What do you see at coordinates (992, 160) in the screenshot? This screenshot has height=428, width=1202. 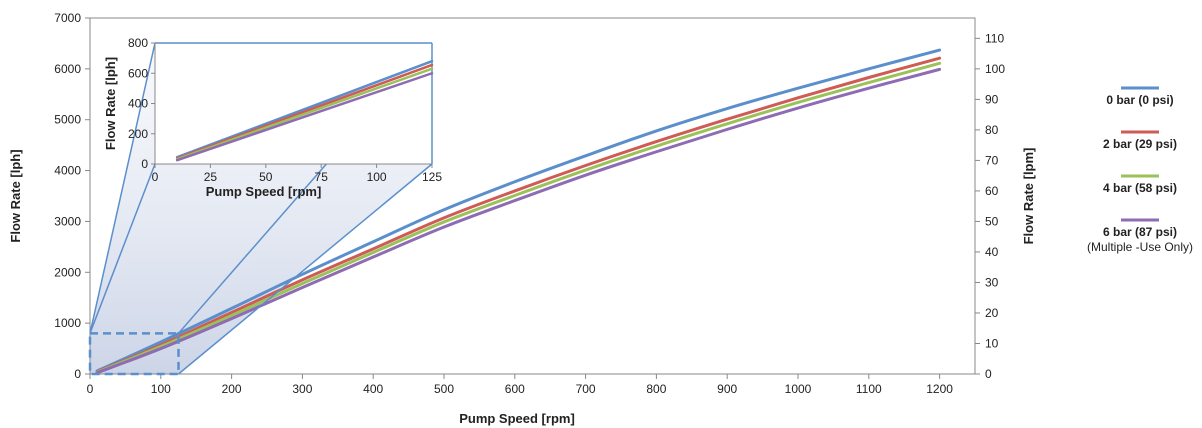 I see `y-right-tick-label: 70` at bounding box center [992, 160].